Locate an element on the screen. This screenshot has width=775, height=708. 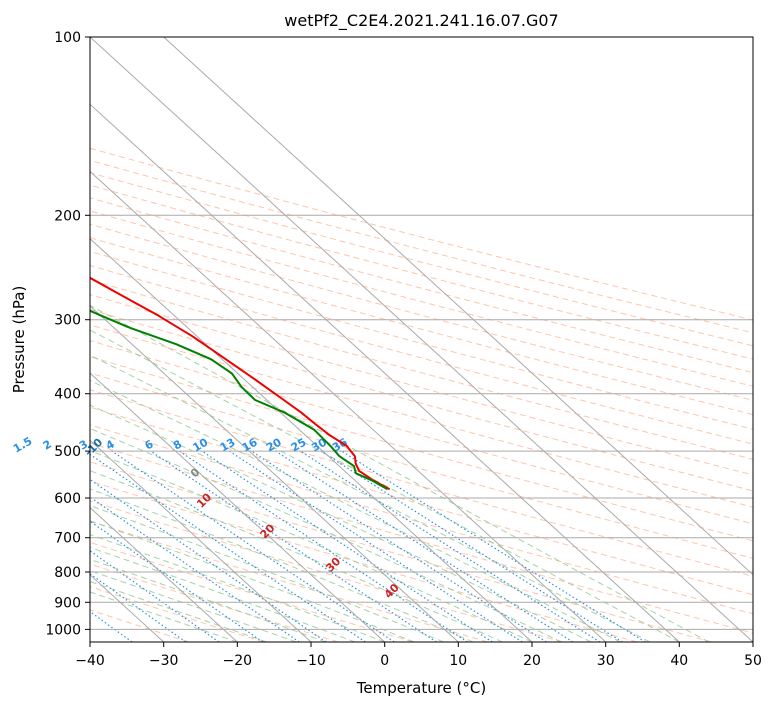
x-tick-label: 50 is located at coordinates (753, 661).